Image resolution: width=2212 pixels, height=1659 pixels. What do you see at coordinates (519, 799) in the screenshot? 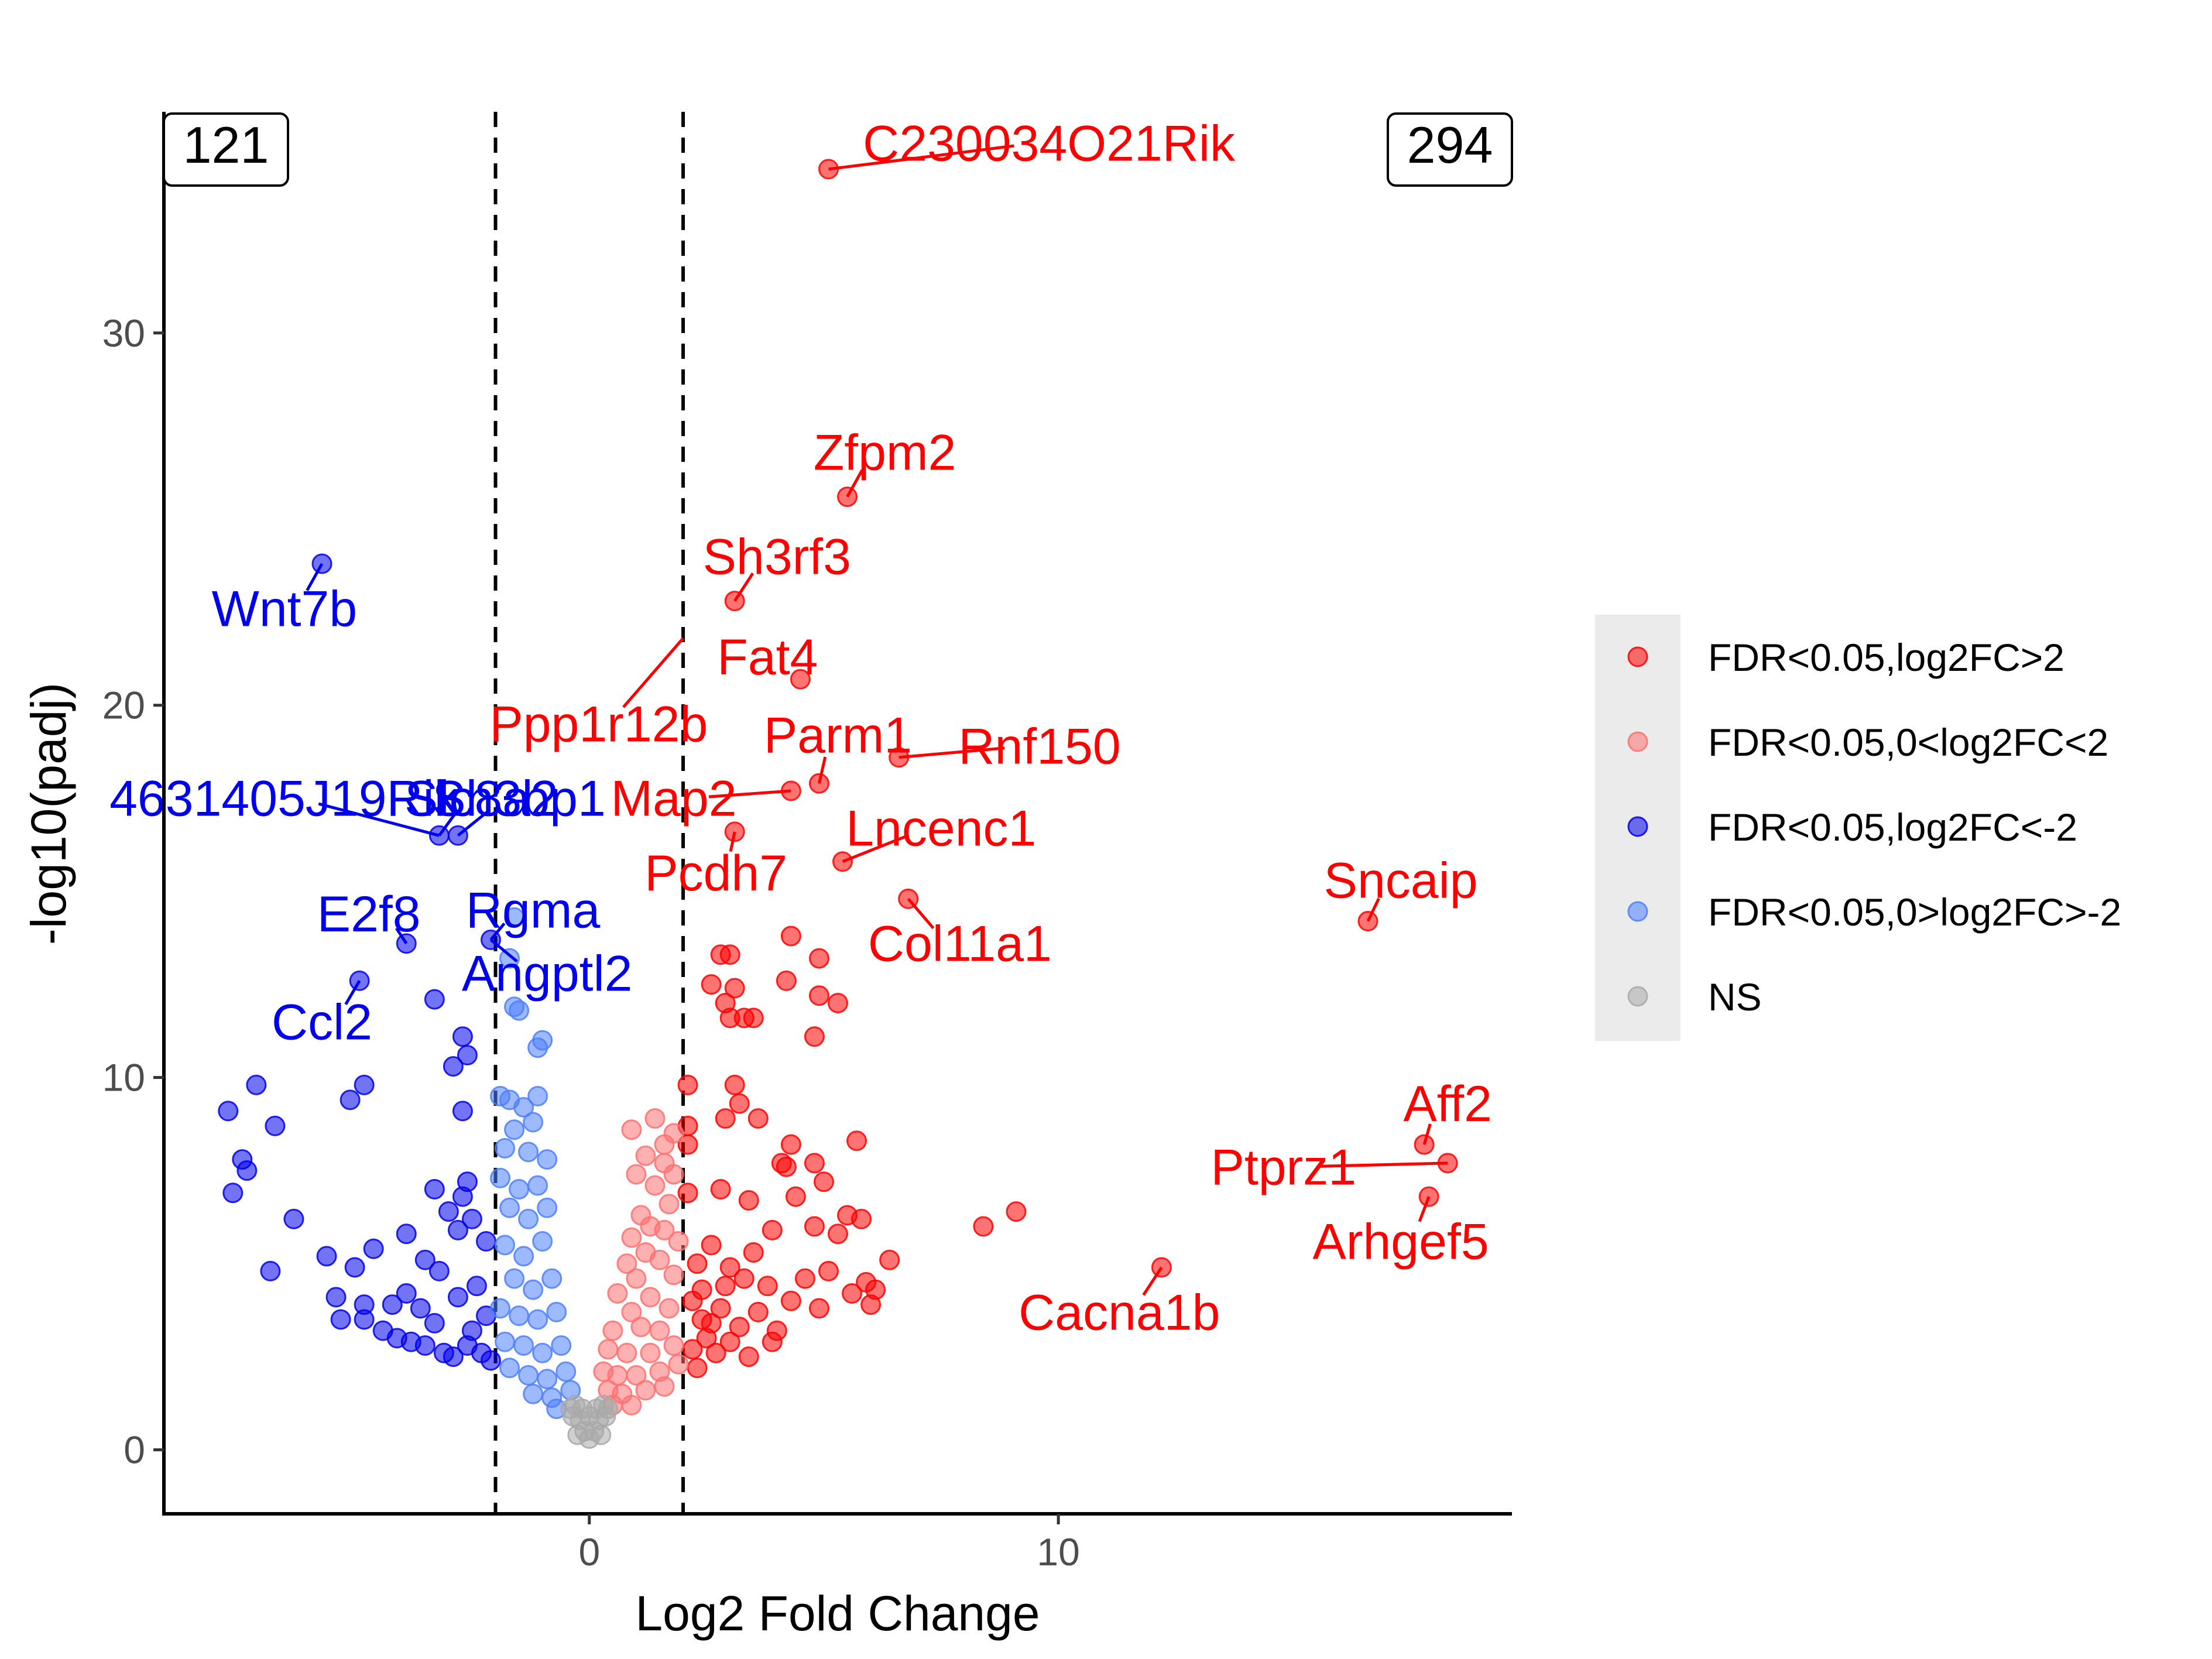
I see `annotation-label: Sh3bp1` at bounding box center [519, 799].